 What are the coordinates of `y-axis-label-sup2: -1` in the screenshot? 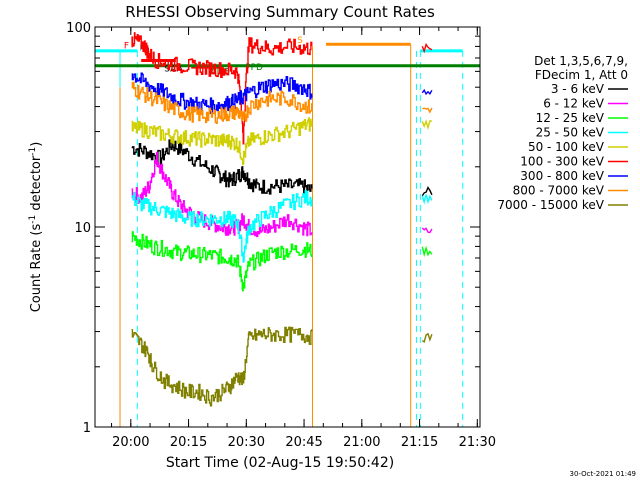 It's located at (33, 151).